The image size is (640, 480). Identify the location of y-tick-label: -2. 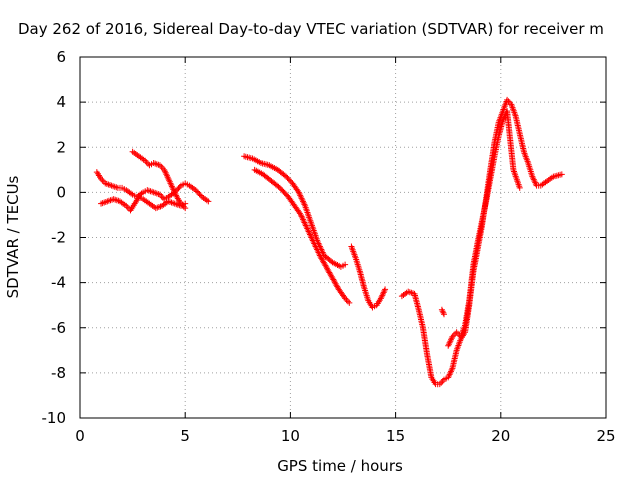
(58, 238).